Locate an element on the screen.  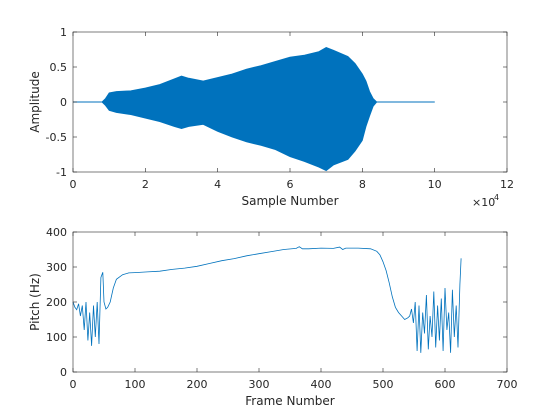
pitch-x-tick-label: 400 is located at coordinates (321, 384).